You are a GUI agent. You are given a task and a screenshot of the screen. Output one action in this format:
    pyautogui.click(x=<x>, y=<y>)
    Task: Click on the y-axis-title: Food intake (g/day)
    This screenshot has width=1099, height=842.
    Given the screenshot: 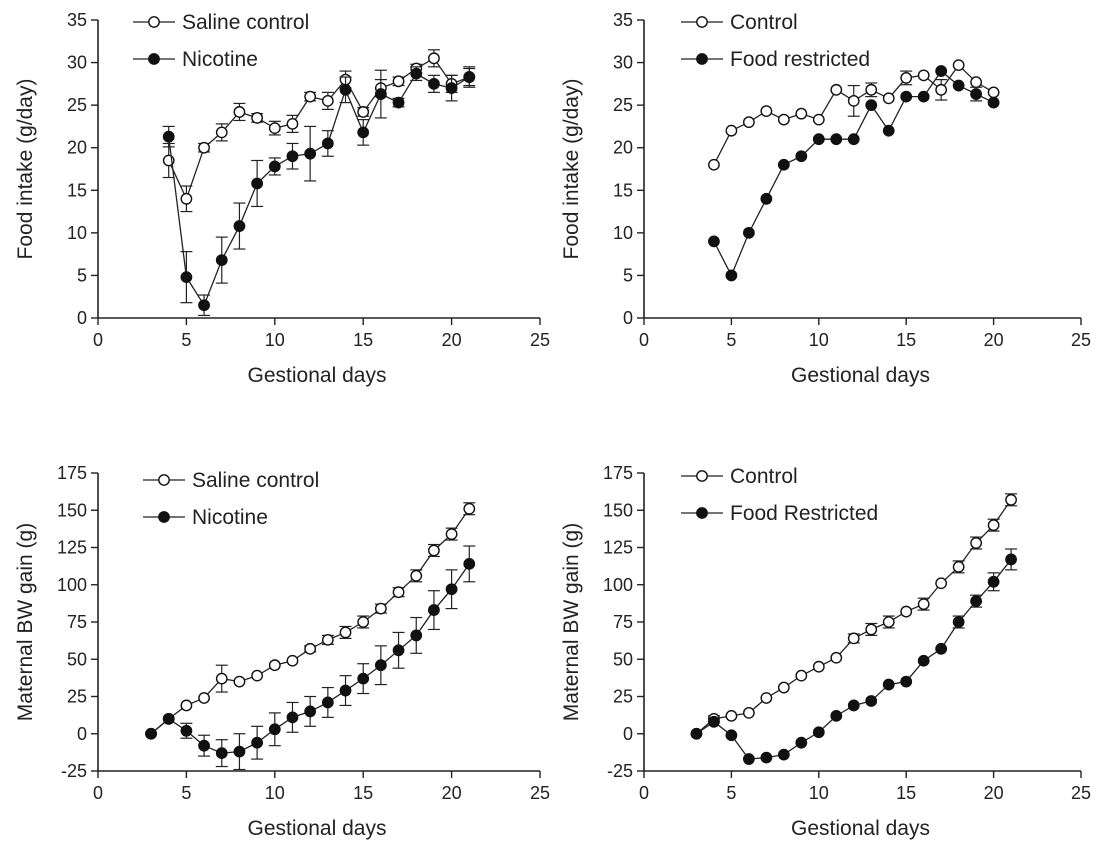 What is the action you would take?
    pyautogui.click(x=571, y=169)
    